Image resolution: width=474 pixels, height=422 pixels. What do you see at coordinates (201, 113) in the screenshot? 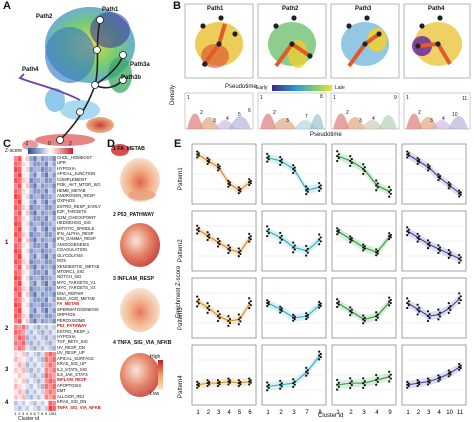
I see `dens-p1-n2: 2` at bounding box center [201, 113].